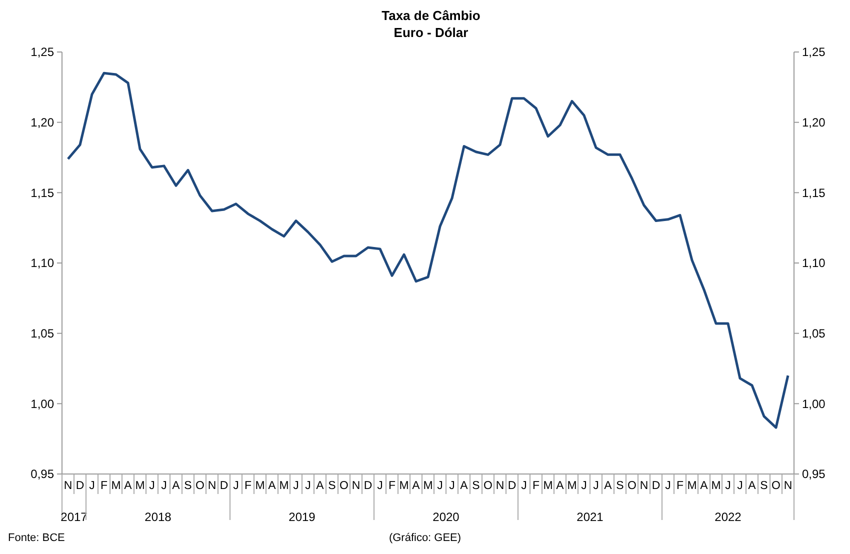 This screenshot has height=554, width=850. What do you see at coordinates (814, 474) in the screenshot?
I see `y2-tick-label: 0,95` at bounding box center [814, 474].